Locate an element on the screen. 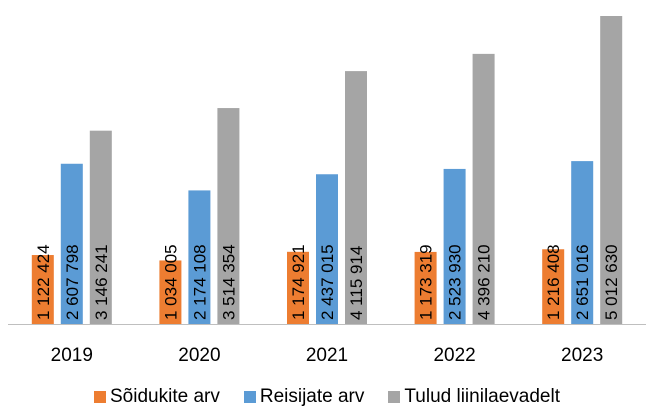 This screenshot has height=412, width=654. data-label-passengers-2019: 2 607 798 is located at coordinates (72, 282).